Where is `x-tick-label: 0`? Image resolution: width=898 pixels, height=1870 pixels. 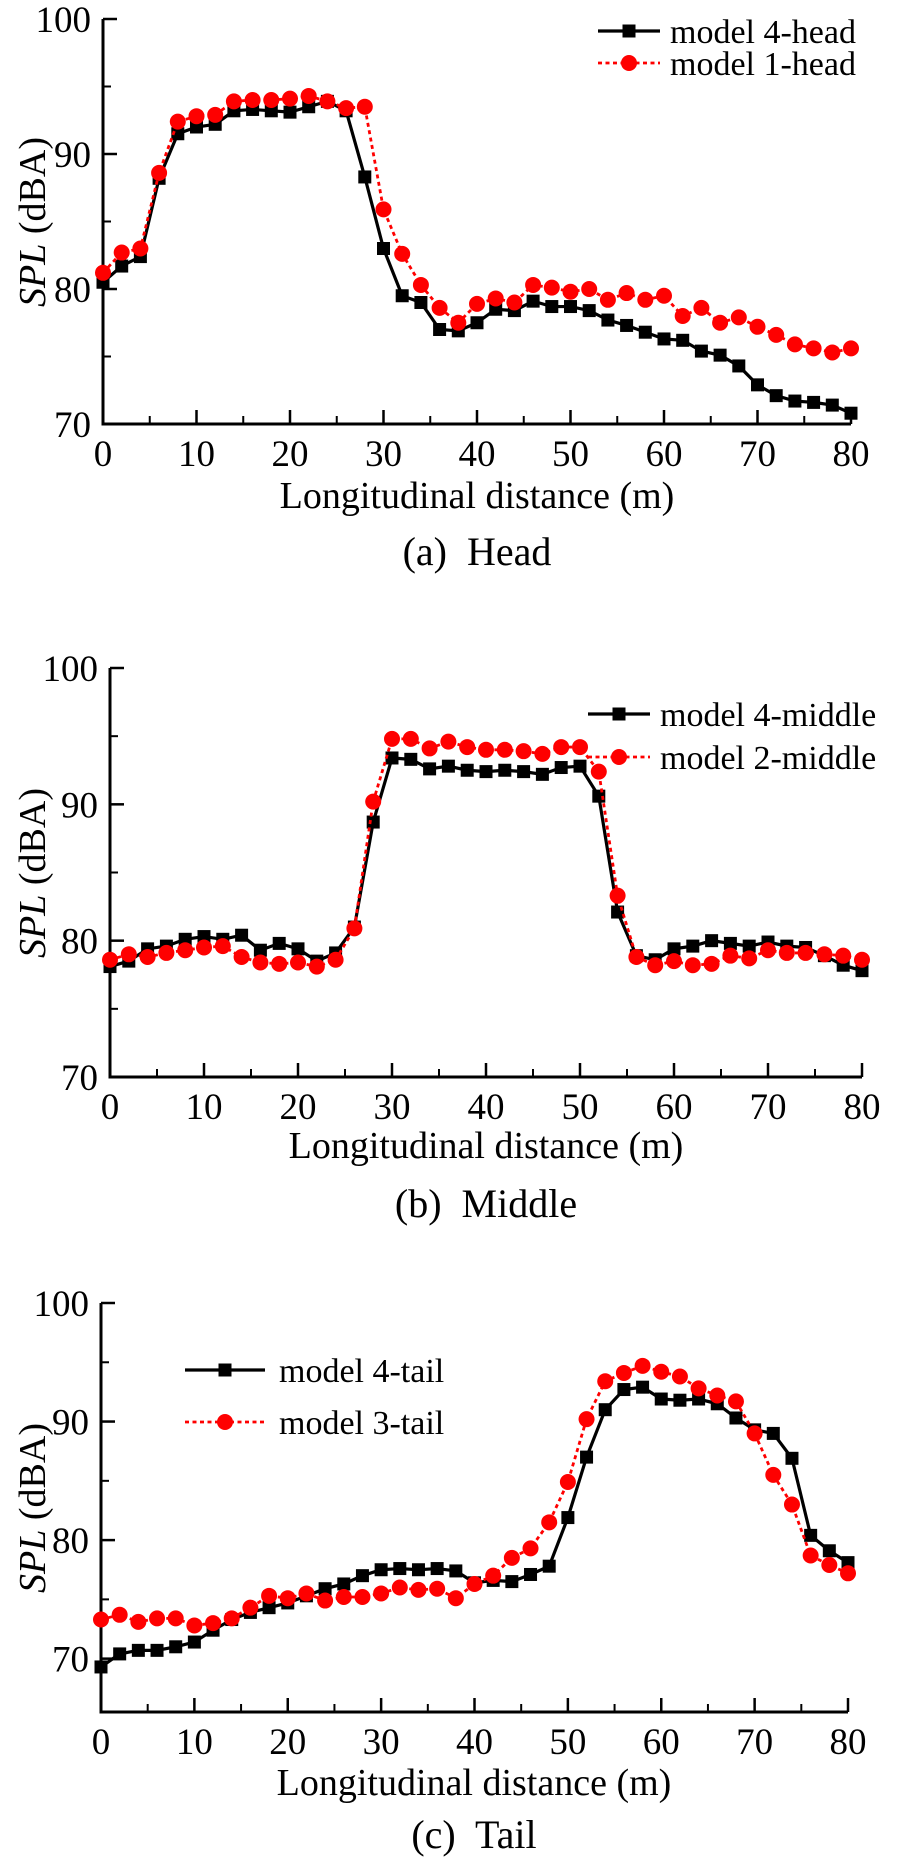
x-tick-label: 0 is located at coordinates (101, 1742).